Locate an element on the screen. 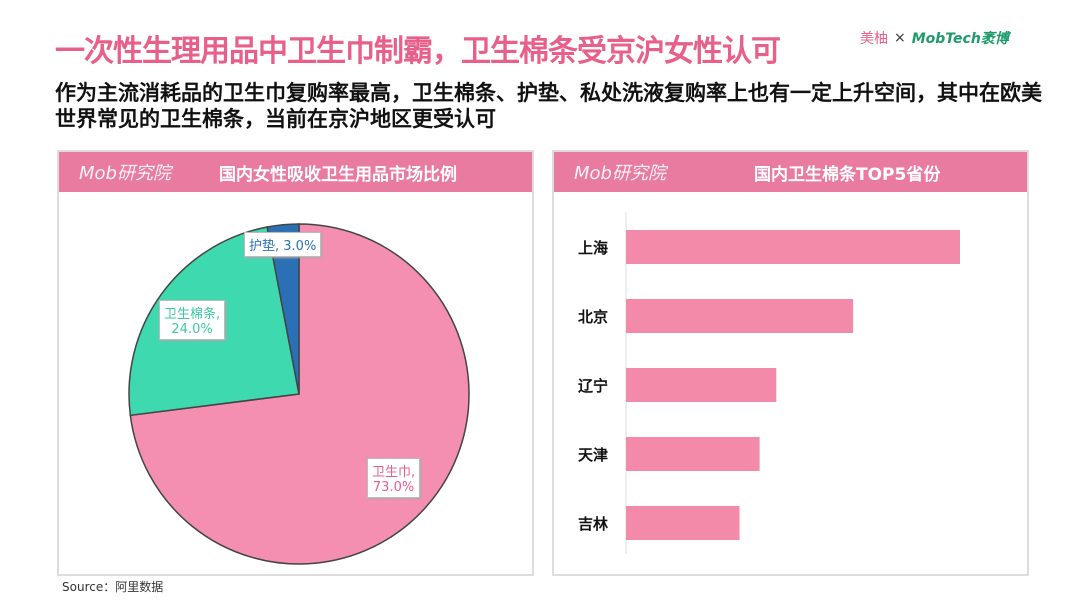 Image resolution: width=1080 pixels, height=608 pixels. pie-panel-header: Mob研究院 国内女性吸收卫生用品市场比例 is located at coordinates (295, 172).